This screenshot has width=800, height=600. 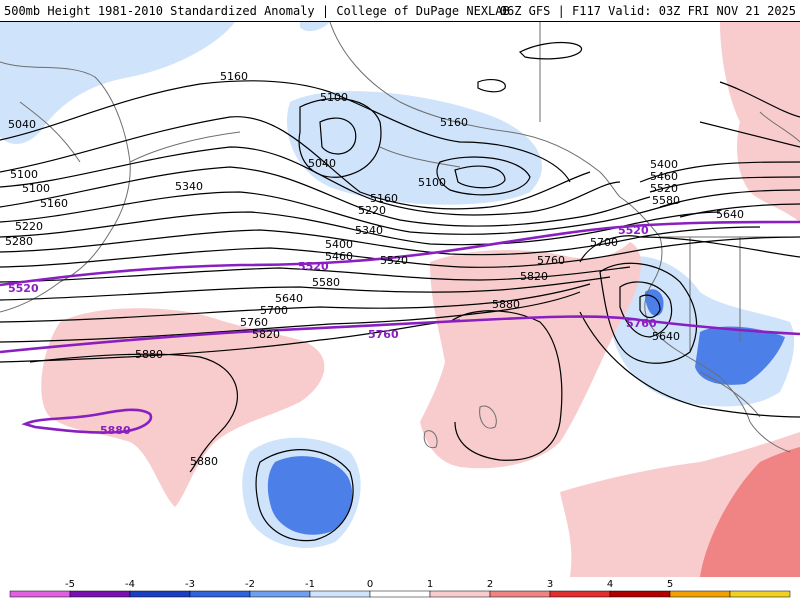 I want to click on colorbar-tick-label: 4, so click(x=610, y=584).